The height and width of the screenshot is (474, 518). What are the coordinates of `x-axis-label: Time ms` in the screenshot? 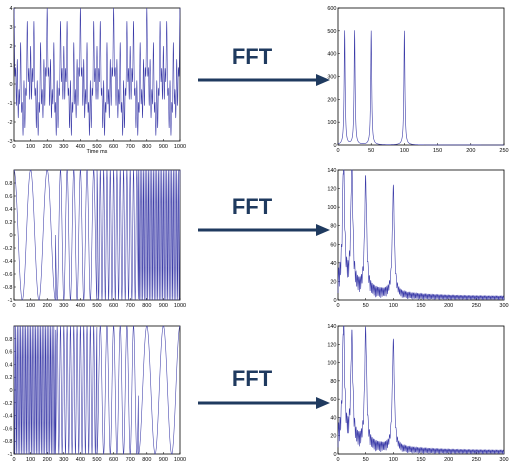 It's located at (97, 152).